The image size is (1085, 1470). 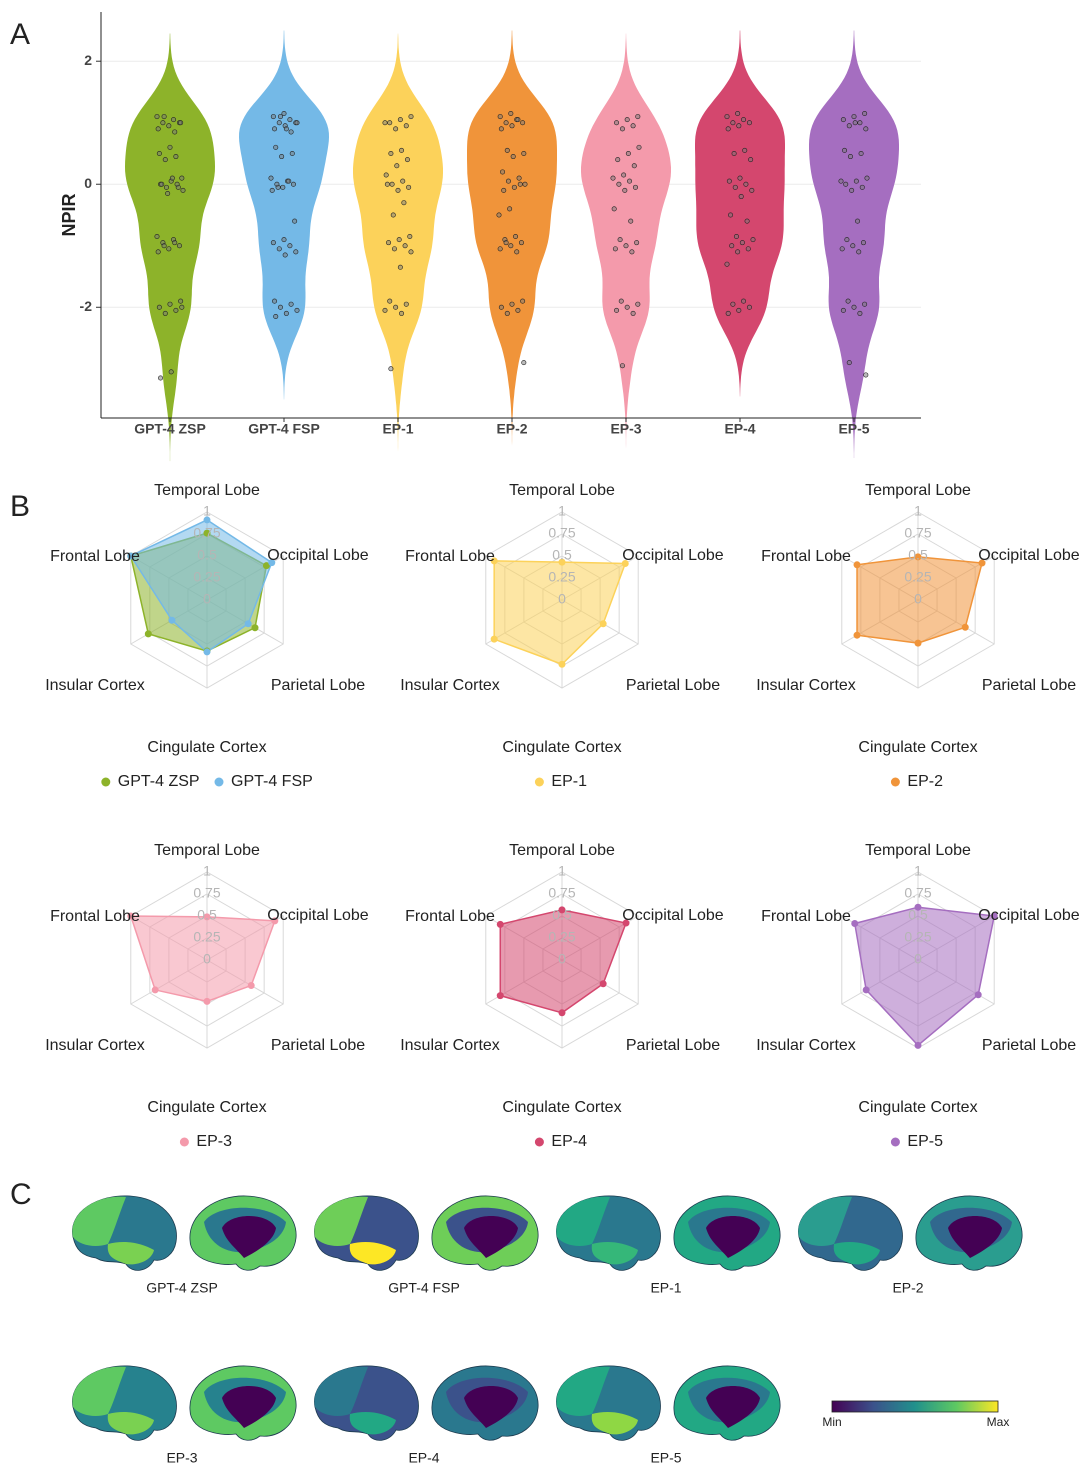 I want to click on r-tick-label: 0.75, so click(x=206, y=533).